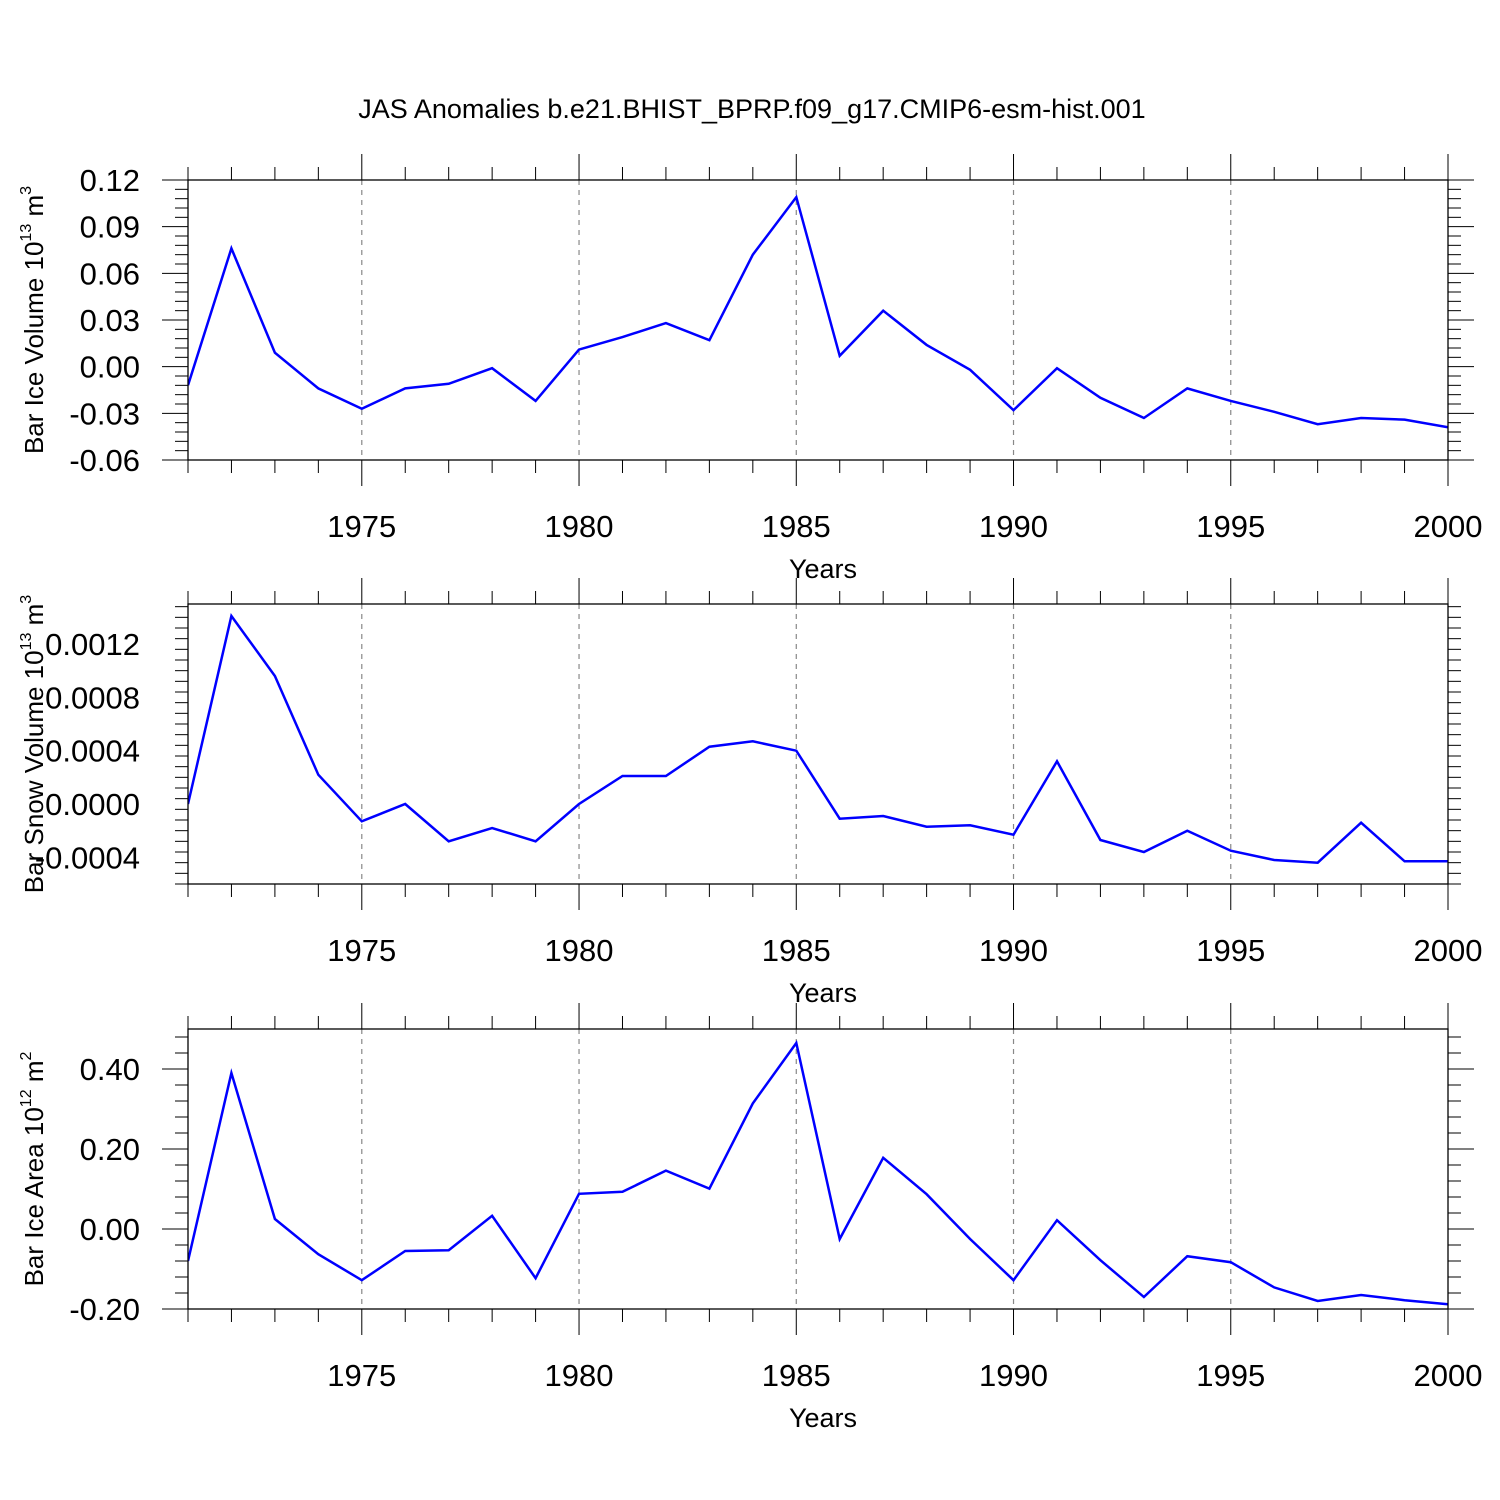 This screenshot has height=1500, width=1500. What do you see at coordinates (26, 190) in the screenshot?
I see `y-axis-label-unit-exp: 3` at bounding box center [26, 190].